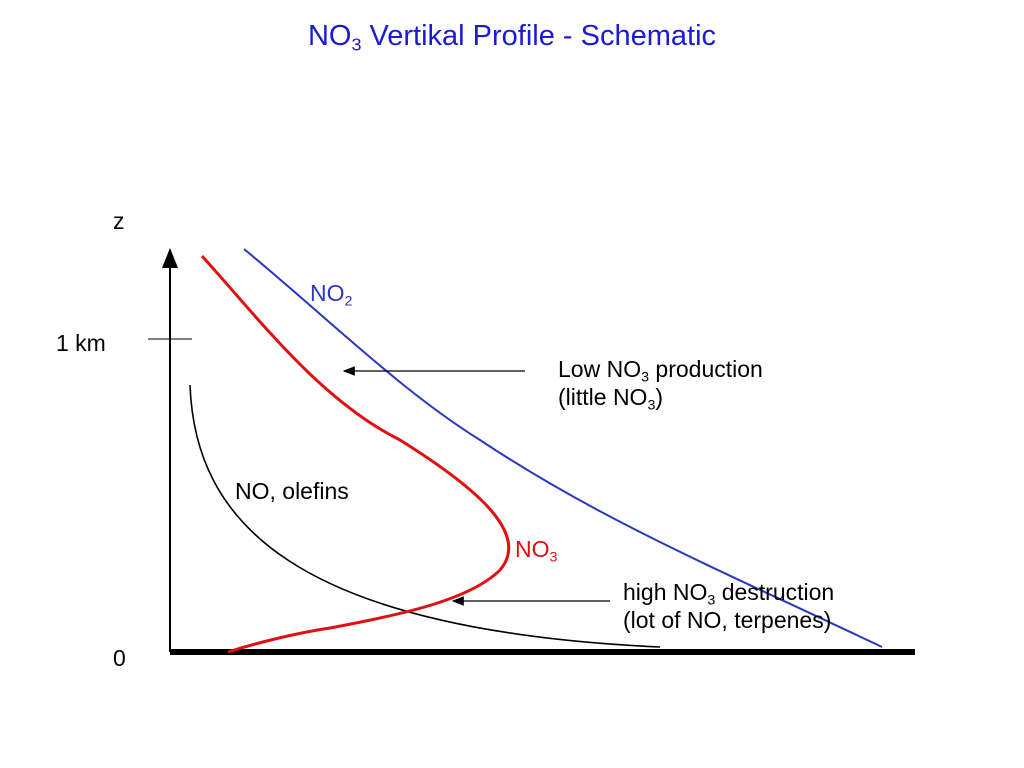  Describe the element at coordinates (81, 343) in the screenshot. I see `km-label: 1 km` at that location.